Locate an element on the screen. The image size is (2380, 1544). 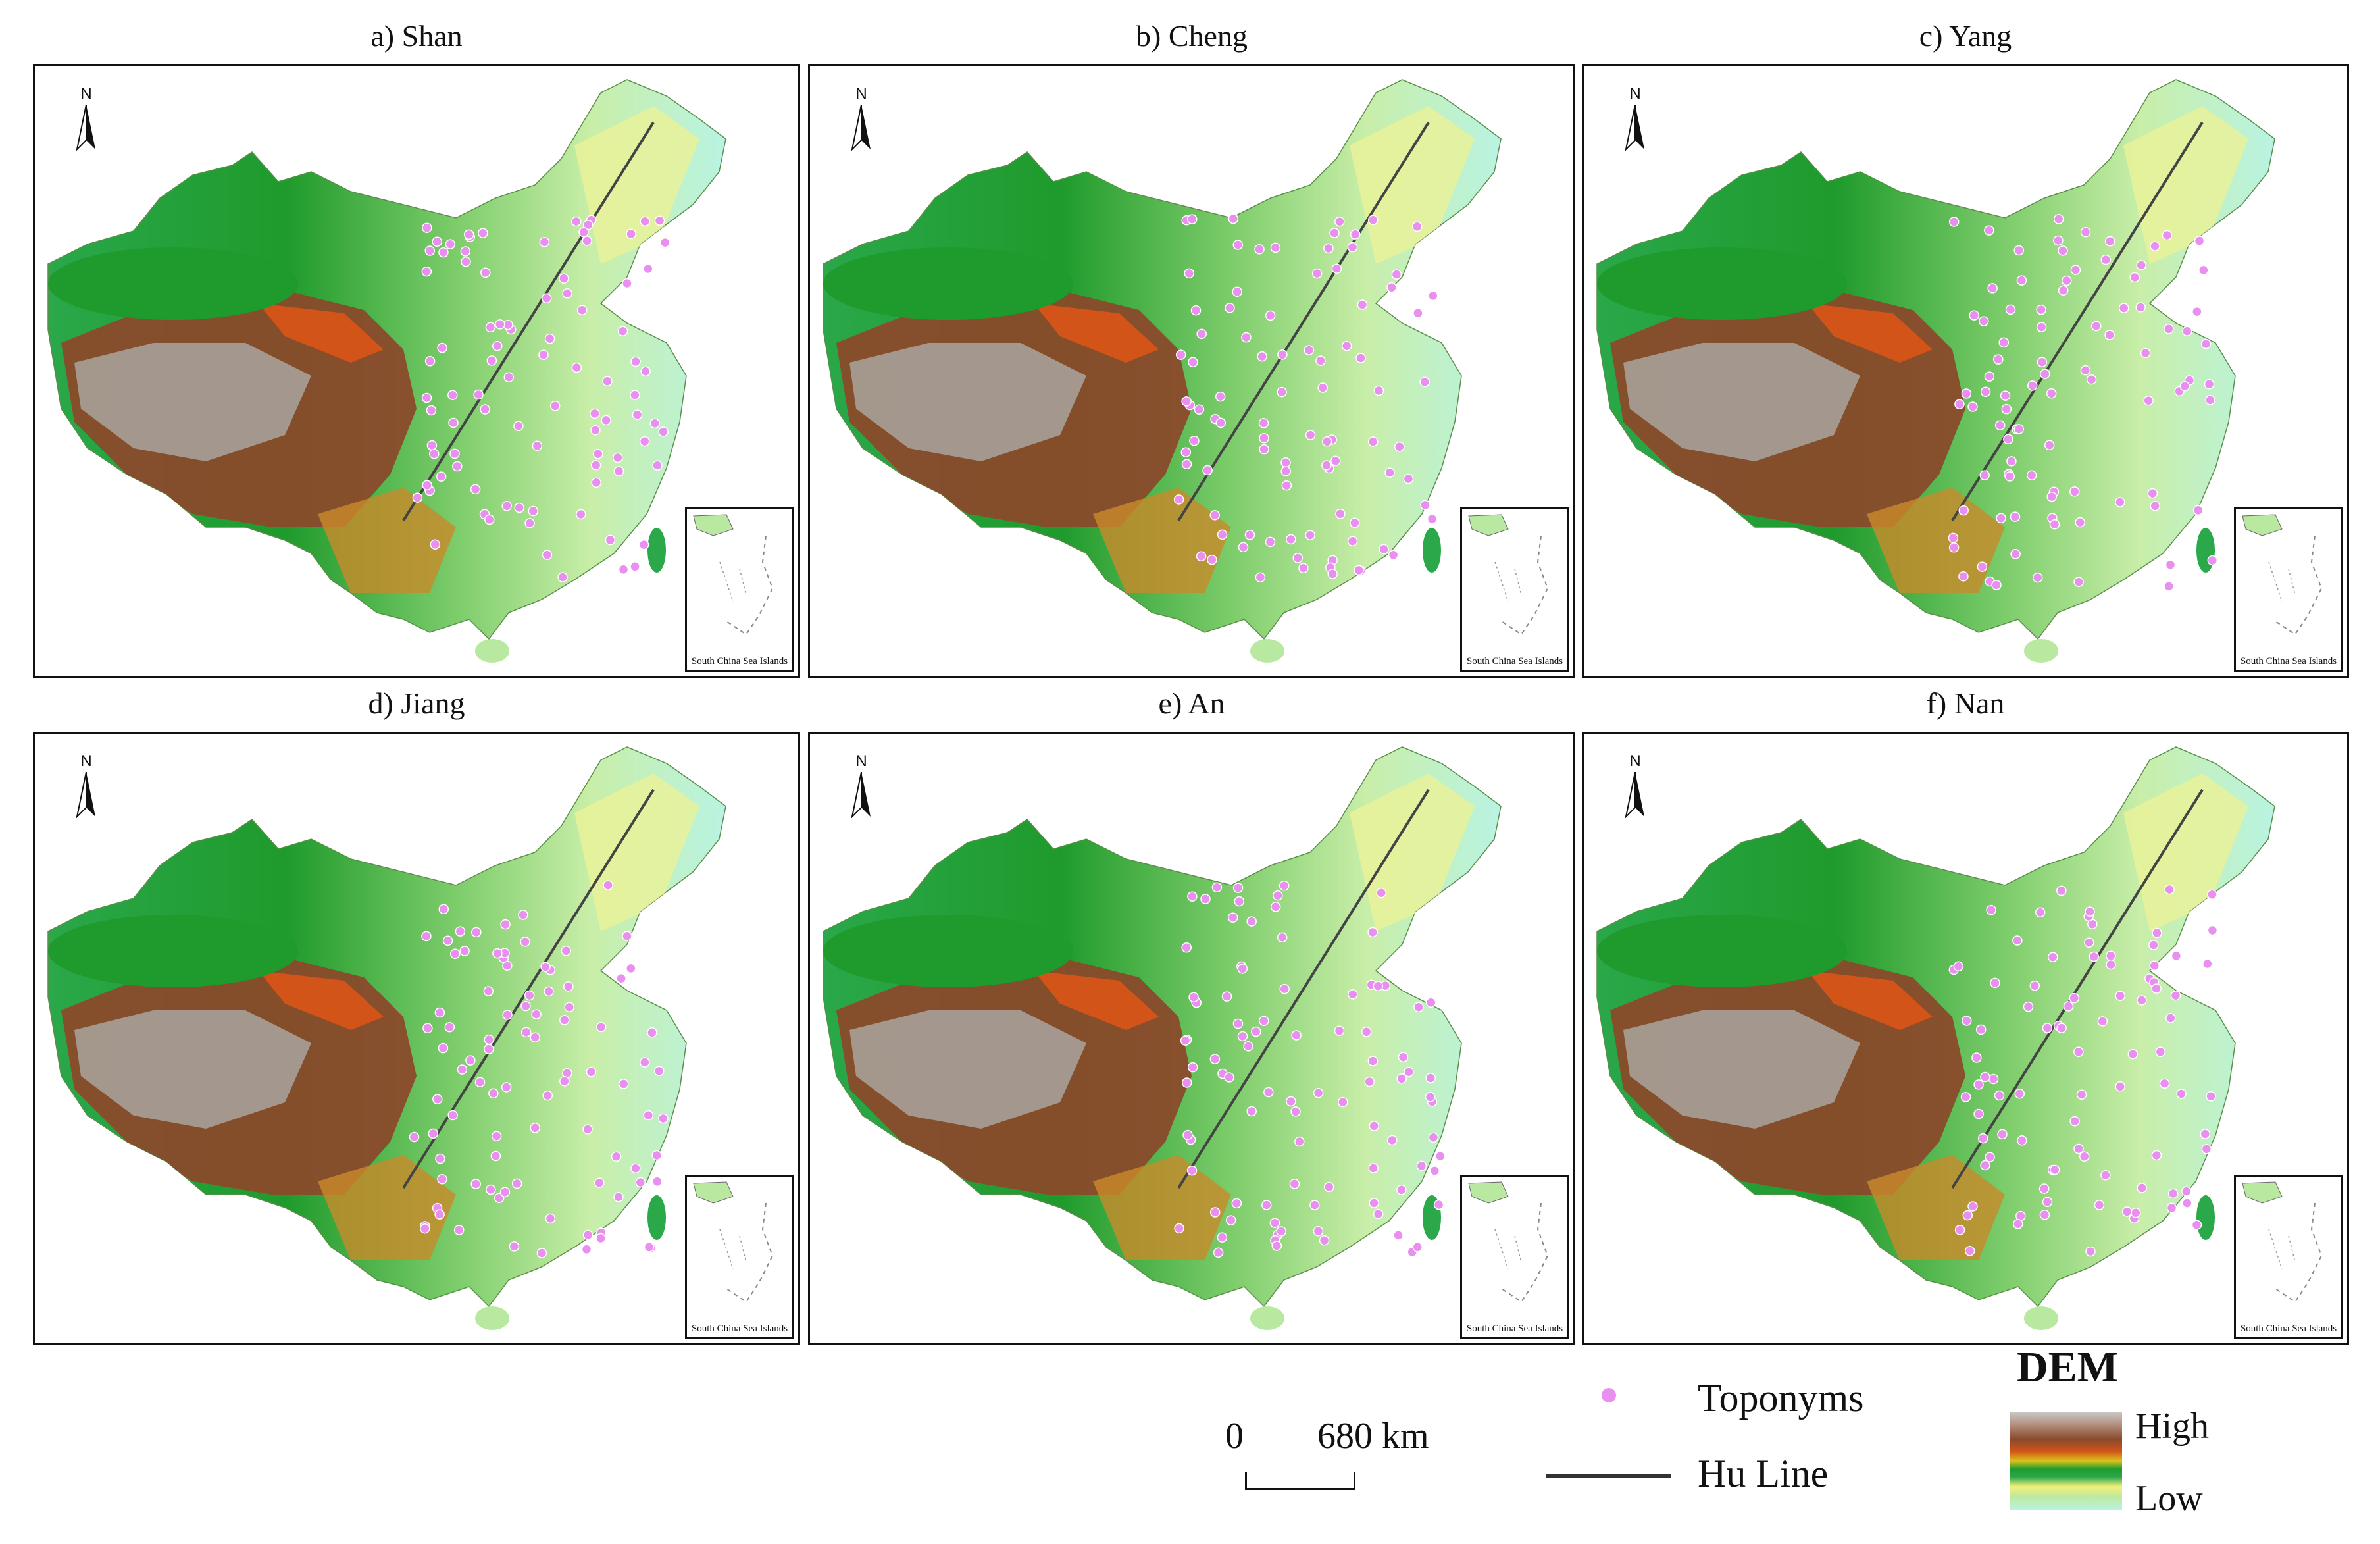
panel-title-an: e) An is located at coordinates (1191, 703).